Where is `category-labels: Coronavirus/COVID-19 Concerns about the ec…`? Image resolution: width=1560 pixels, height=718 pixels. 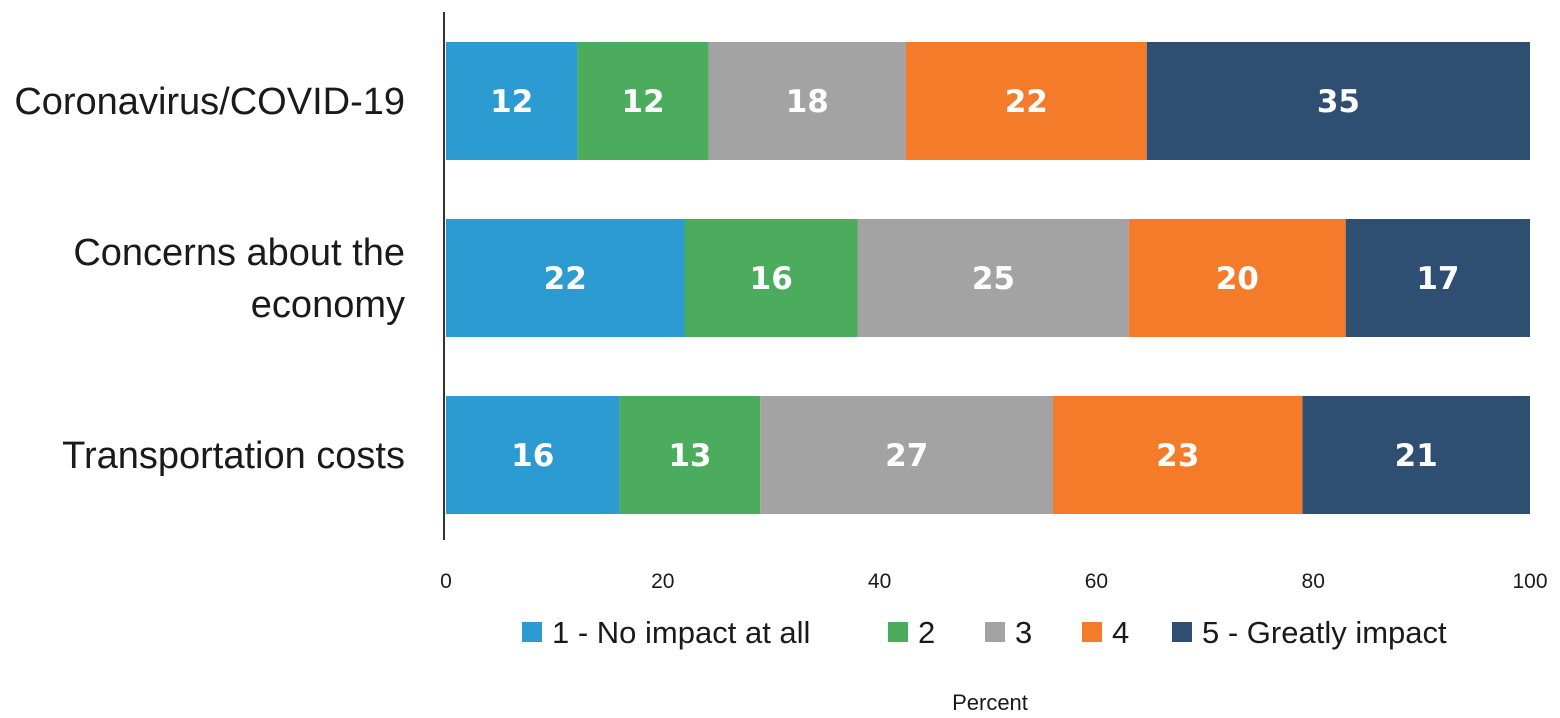 category-labels: Coronavirus/COVID-19 Concerns about the ec… is located at coordinates (209, 279).